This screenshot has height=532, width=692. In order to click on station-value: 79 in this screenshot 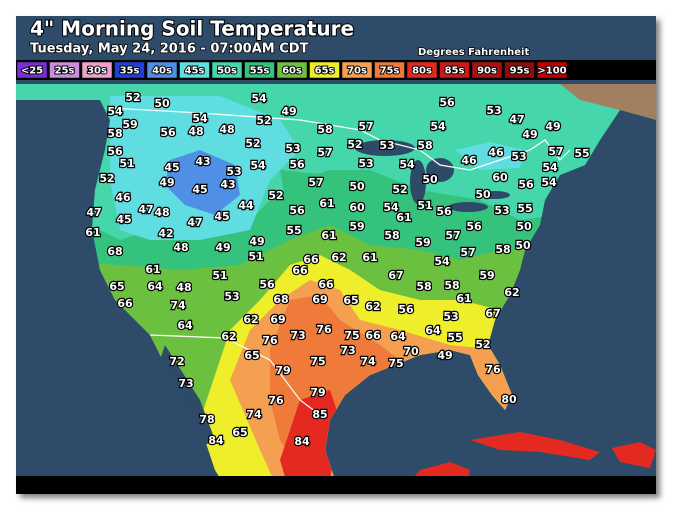, I will do `click(317, 392)`.